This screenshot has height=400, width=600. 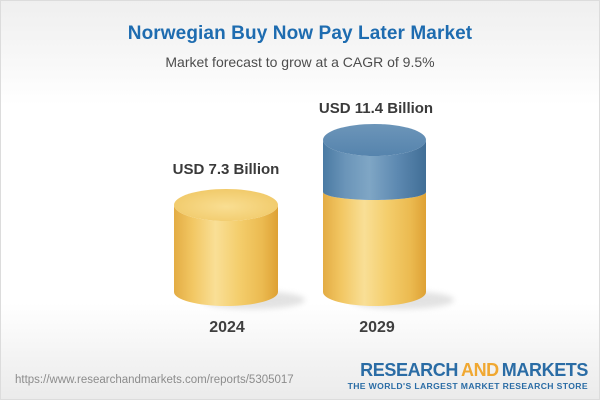 I want to click on x-axis-label-2024: 2024, so click(x=227, y=327).